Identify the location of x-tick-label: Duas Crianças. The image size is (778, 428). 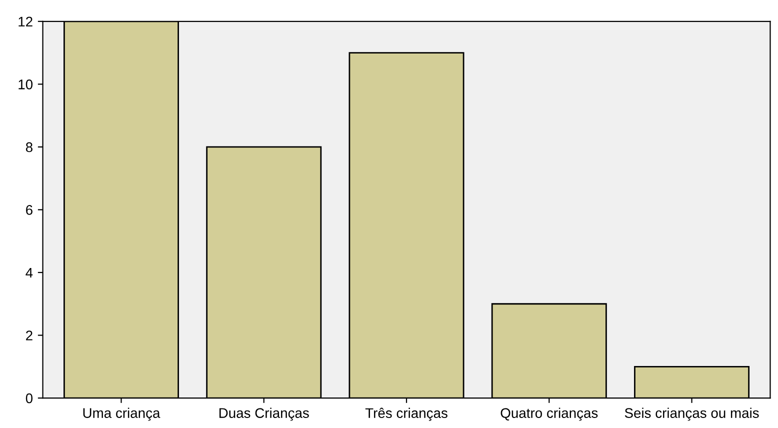
(264, 414).